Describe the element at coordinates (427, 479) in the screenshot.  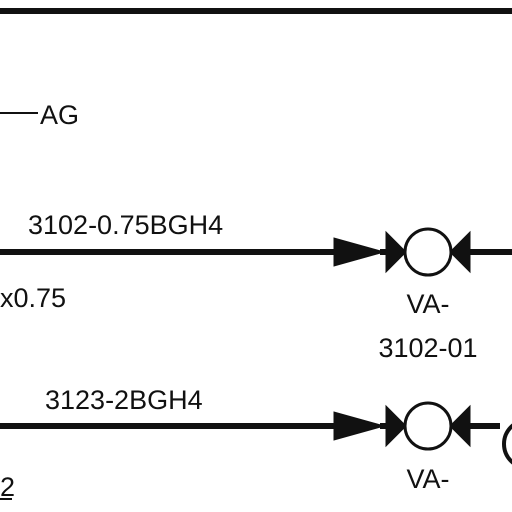
I see `line2-valve-tag-top: VA-` at that location.